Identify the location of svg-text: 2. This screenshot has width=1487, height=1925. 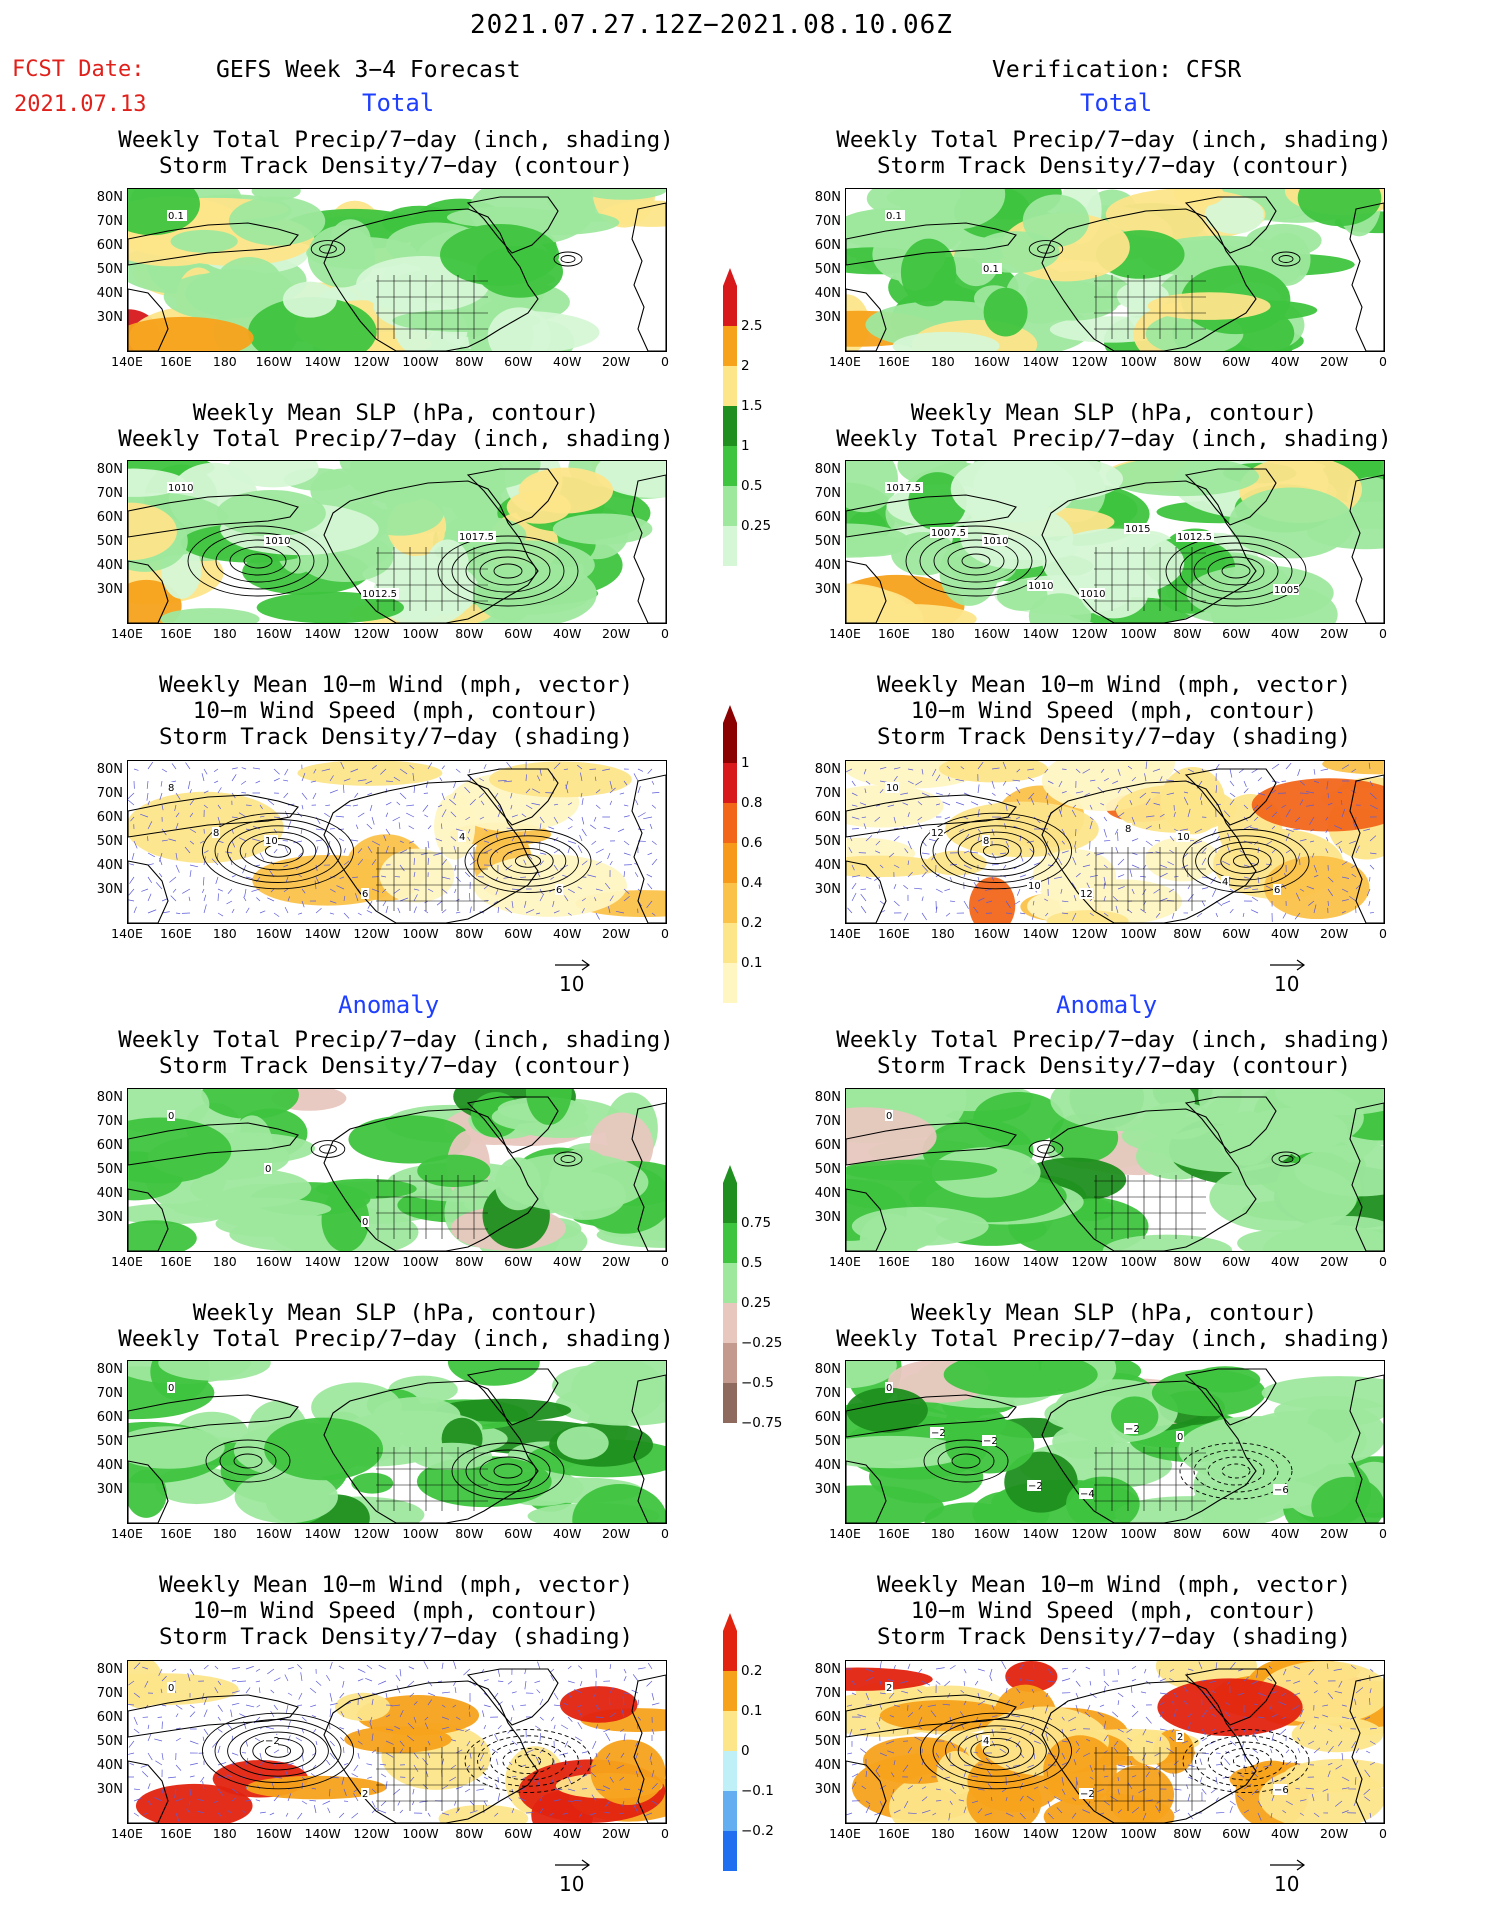
(1180, 1737).